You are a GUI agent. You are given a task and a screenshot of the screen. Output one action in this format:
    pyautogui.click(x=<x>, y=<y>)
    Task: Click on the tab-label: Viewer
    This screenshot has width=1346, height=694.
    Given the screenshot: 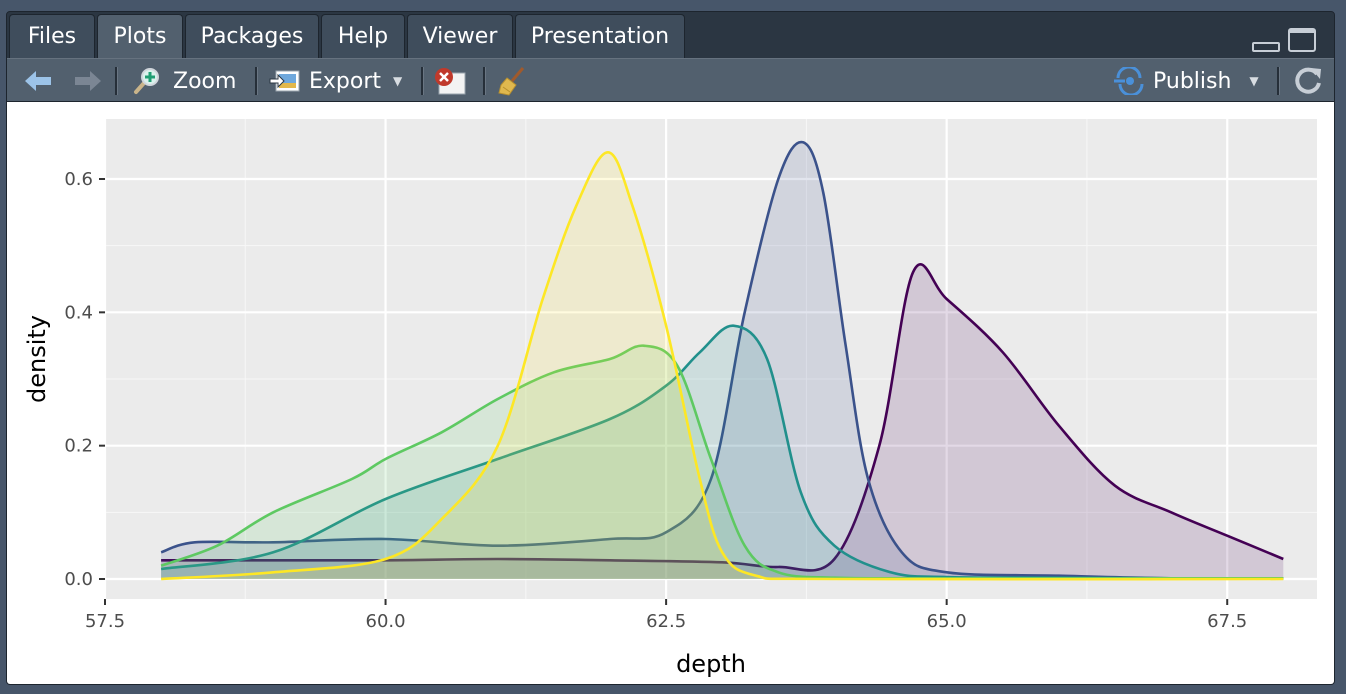 What is the action you would take?
    pyautogui.click(x=460, y=36)
    